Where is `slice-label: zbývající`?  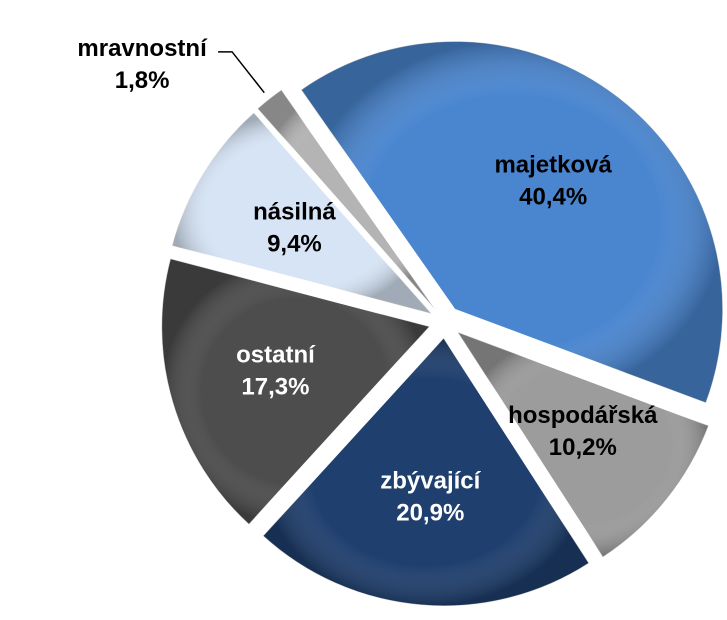 slice-label: zbývající is located at coordinates (430, 481).